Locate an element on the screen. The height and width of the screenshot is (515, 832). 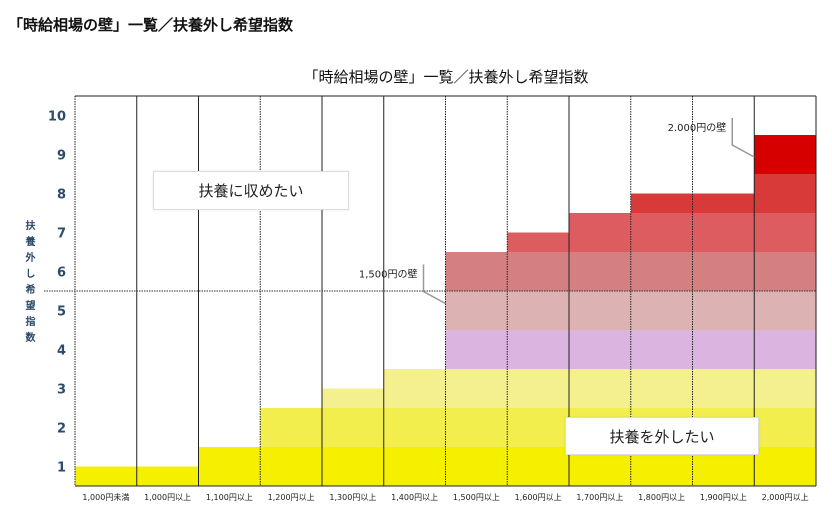
y-tick-label: 3 is located at coordinates (61, 390).